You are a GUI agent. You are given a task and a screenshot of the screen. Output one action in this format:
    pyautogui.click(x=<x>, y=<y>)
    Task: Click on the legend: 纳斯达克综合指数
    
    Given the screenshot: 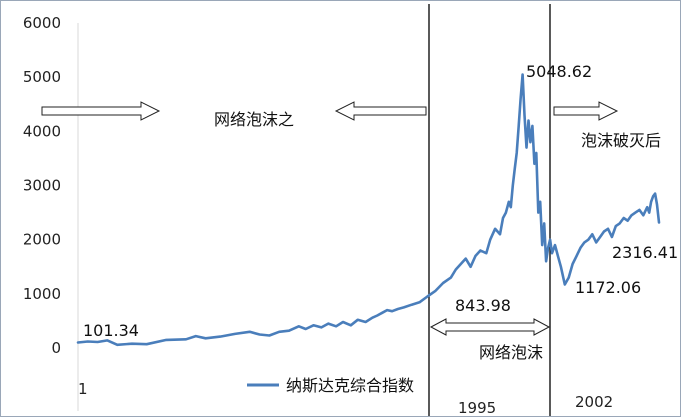 What is the action you would take?
    pyautogui.click(x=330, y=385)
    